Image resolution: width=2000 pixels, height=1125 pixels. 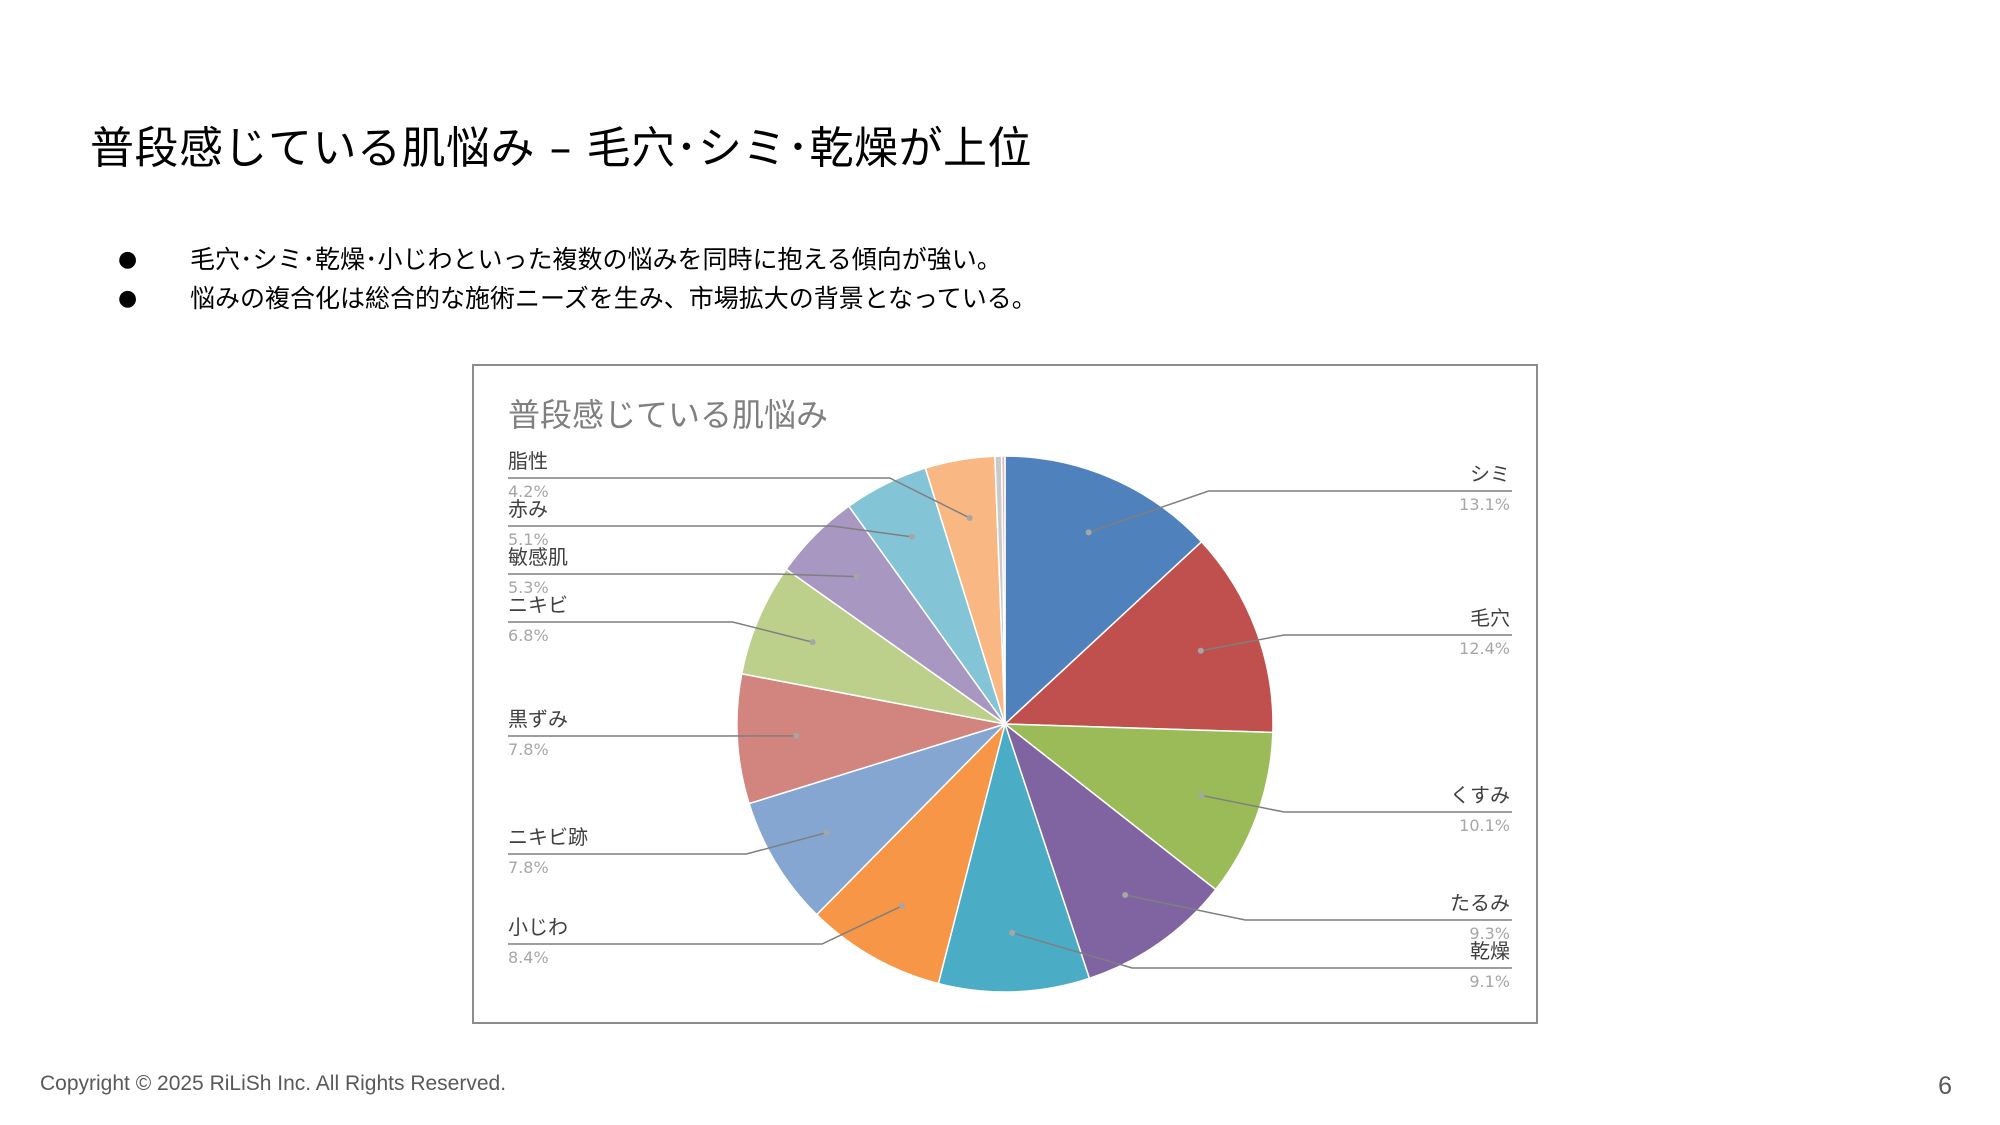 I want to click on slice-percent: 9.1%, so click(x=1489, y=981).